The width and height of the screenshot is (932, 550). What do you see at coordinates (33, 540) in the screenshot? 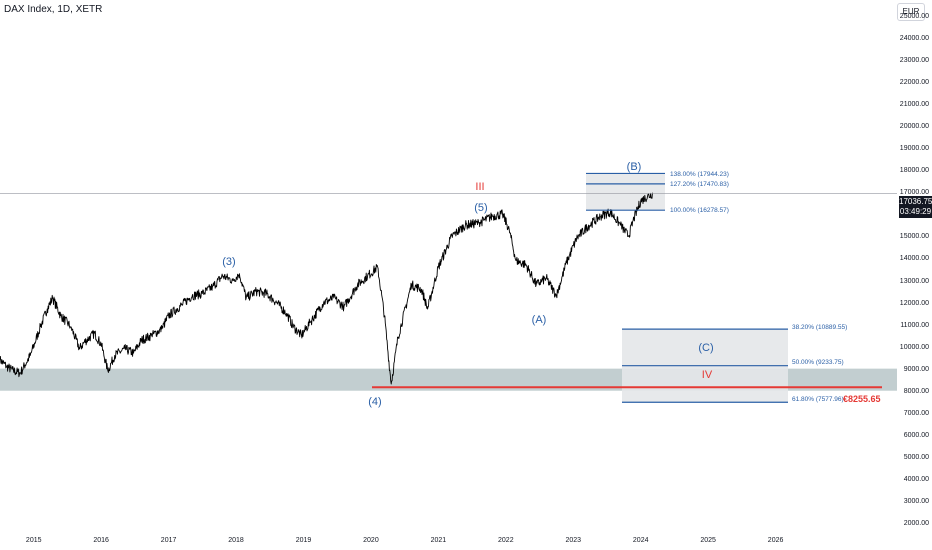
I see `x-tick-label: 2015` at bounding box center [33, 540].